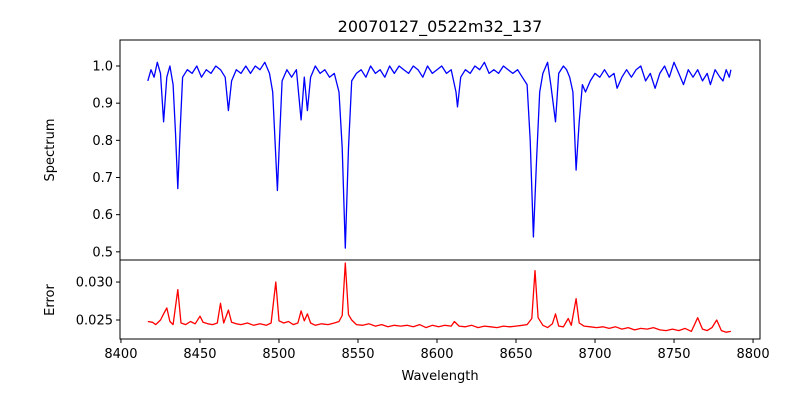  I want to click on spectrum-ylabel: Spectrum, so click(50, 150).